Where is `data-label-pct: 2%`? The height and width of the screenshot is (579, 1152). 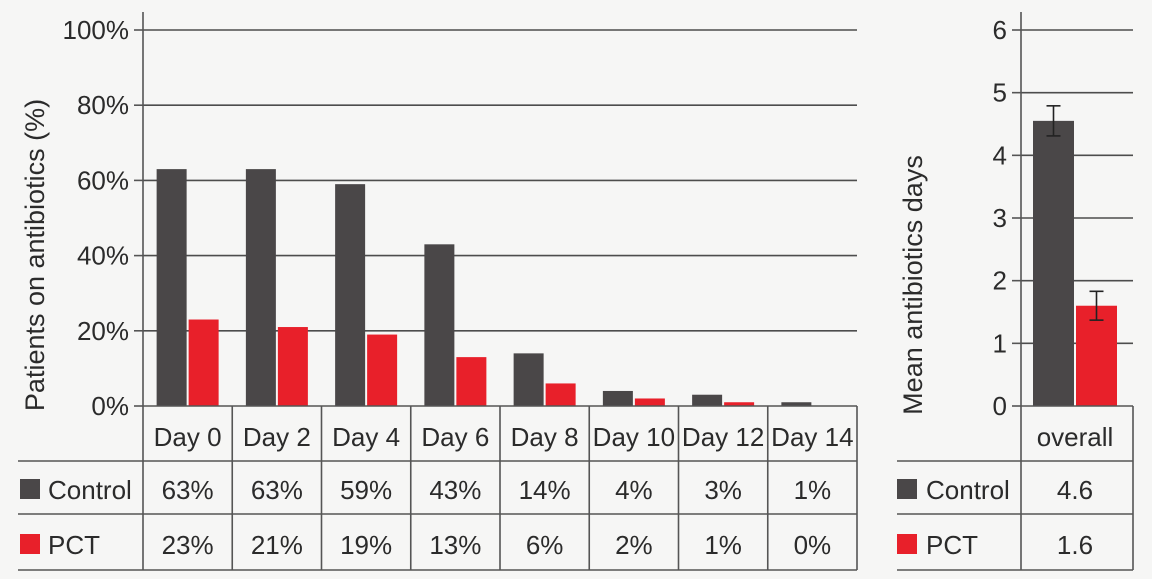
data-label-pct: 2% is located at coordinates (634, 545).